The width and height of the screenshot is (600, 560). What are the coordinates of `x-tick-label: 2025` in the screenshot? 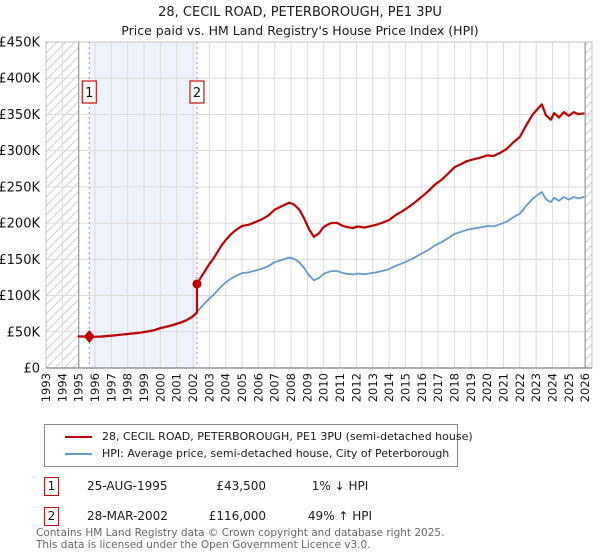 It's located at (569, 387).